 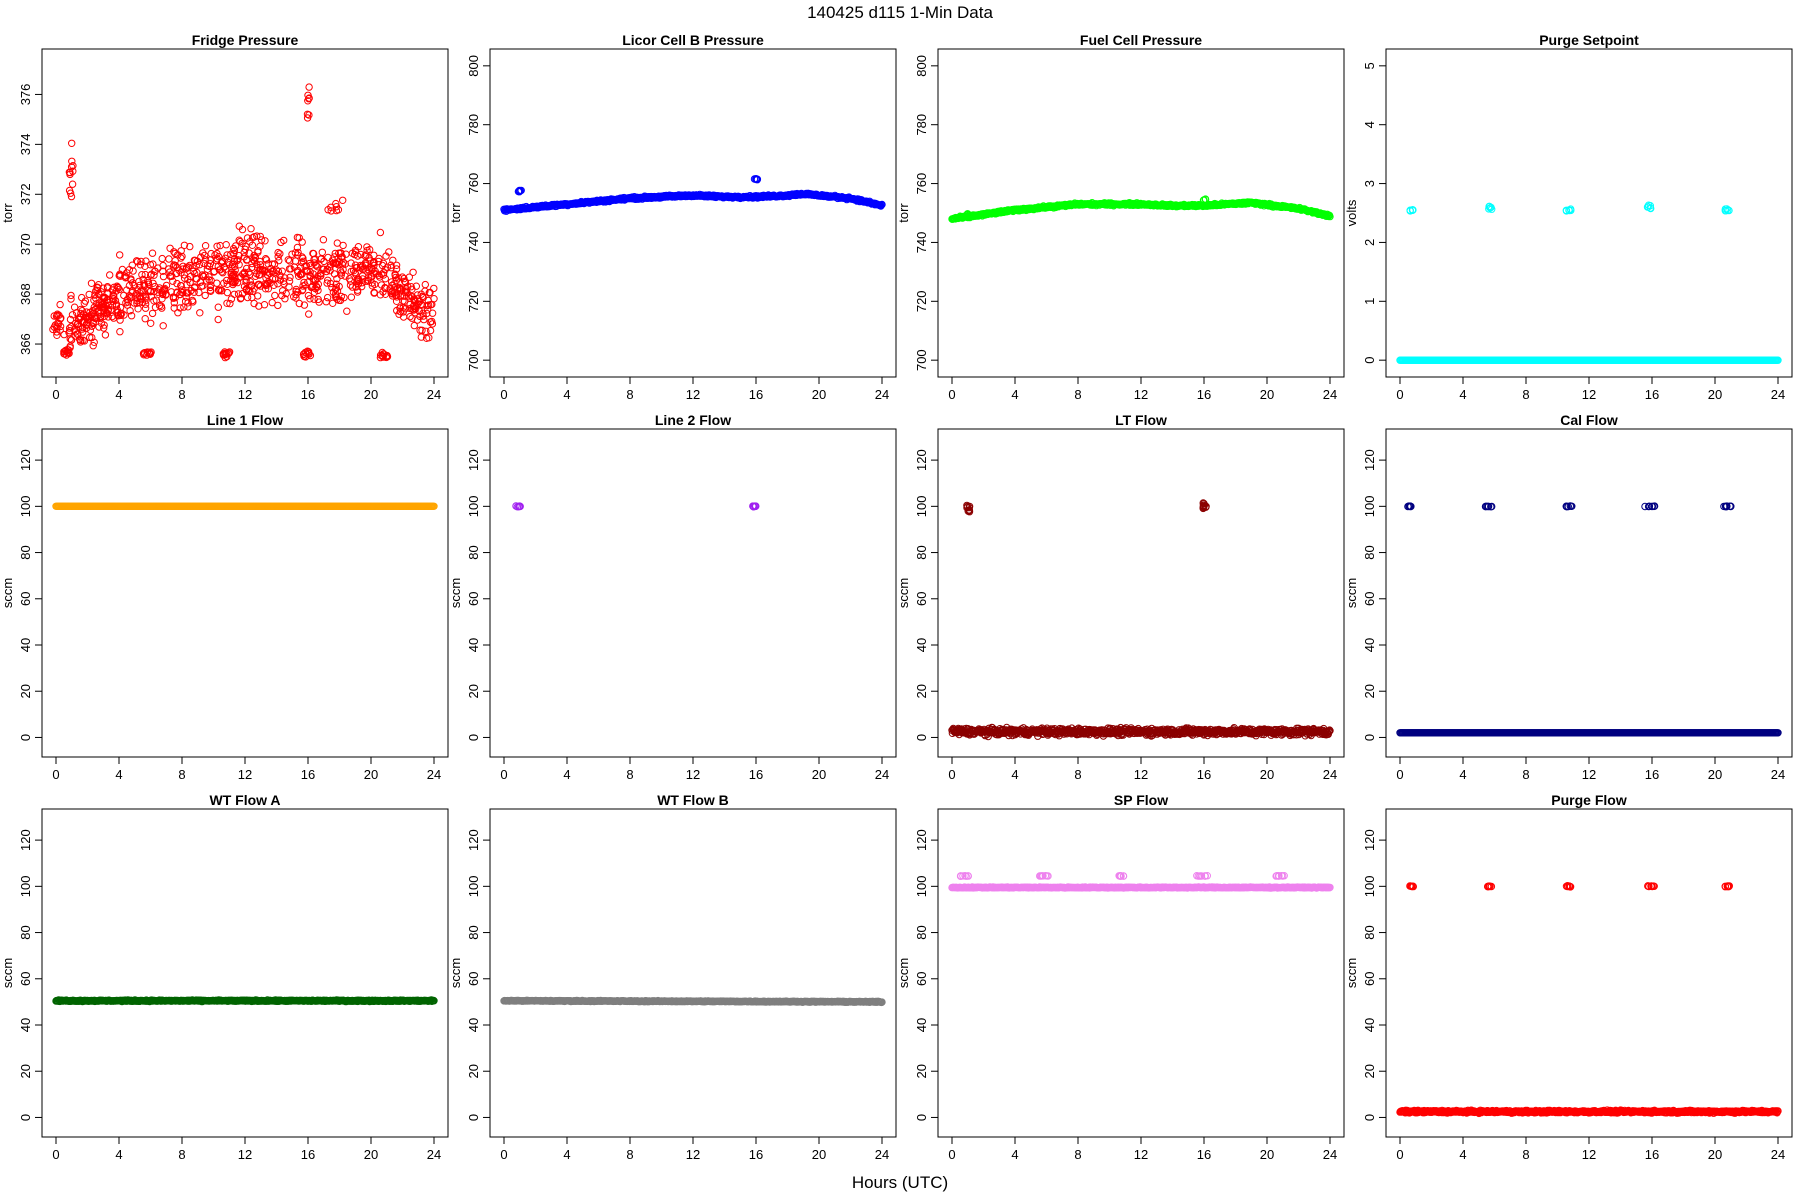 I want to click on y-tick-label: 120, so click(x=473, y=460).